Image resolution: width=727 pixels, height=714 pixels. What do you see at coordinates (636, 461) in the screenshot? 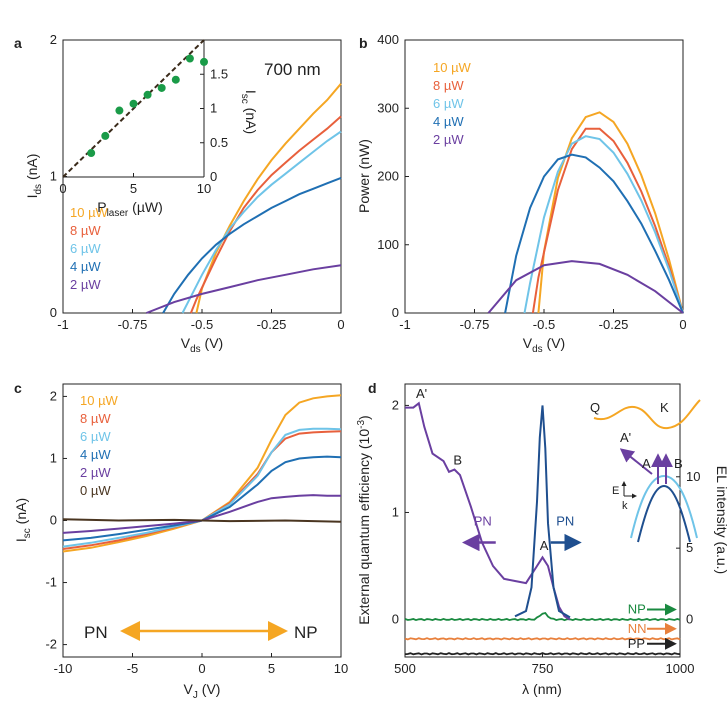
I see `transition-a-prime-arrow` at bounding box center [636, 461].